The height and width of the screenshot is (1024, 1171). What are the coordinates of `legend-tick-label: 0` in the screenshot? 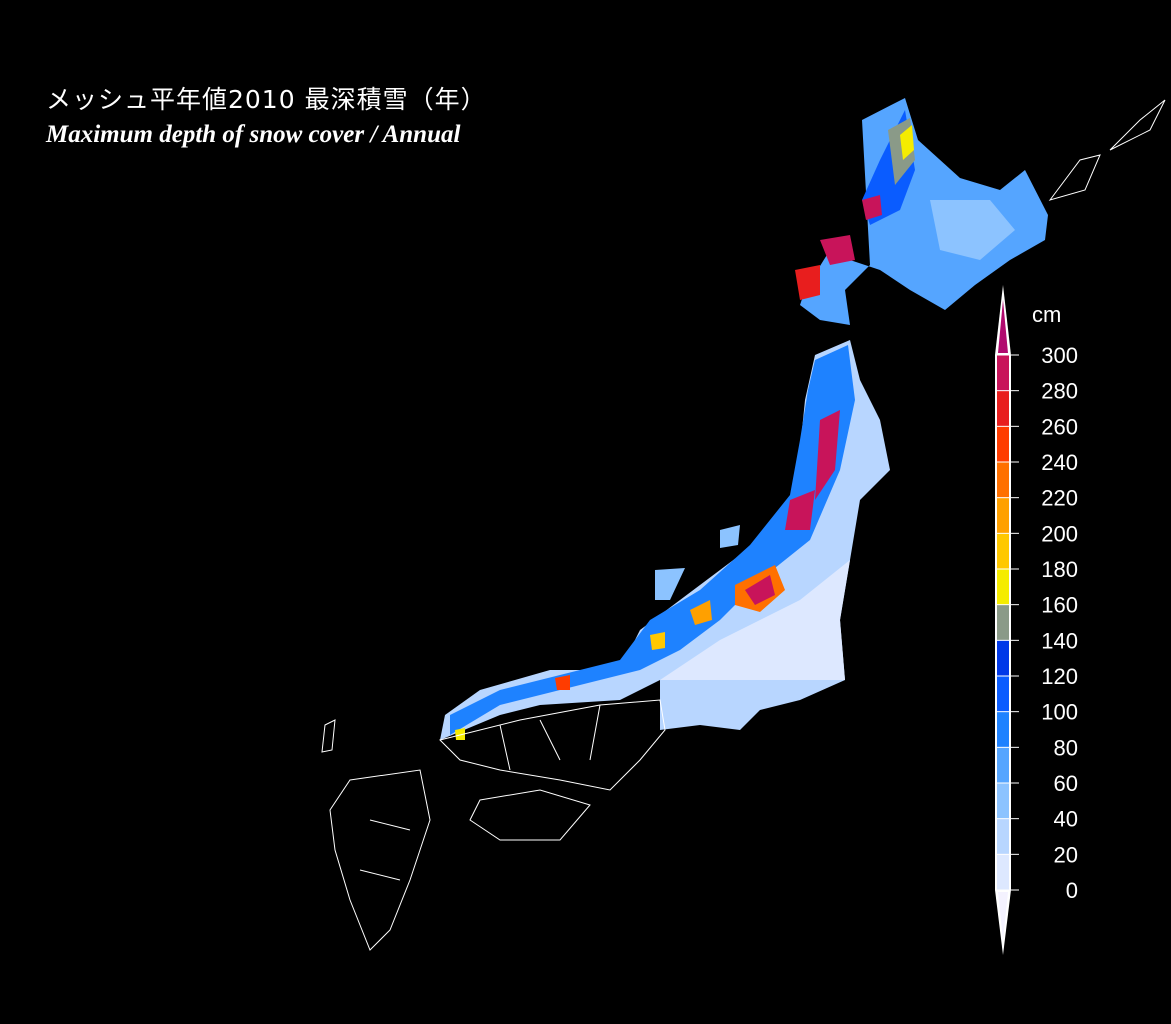 It's located at (1072, 890).